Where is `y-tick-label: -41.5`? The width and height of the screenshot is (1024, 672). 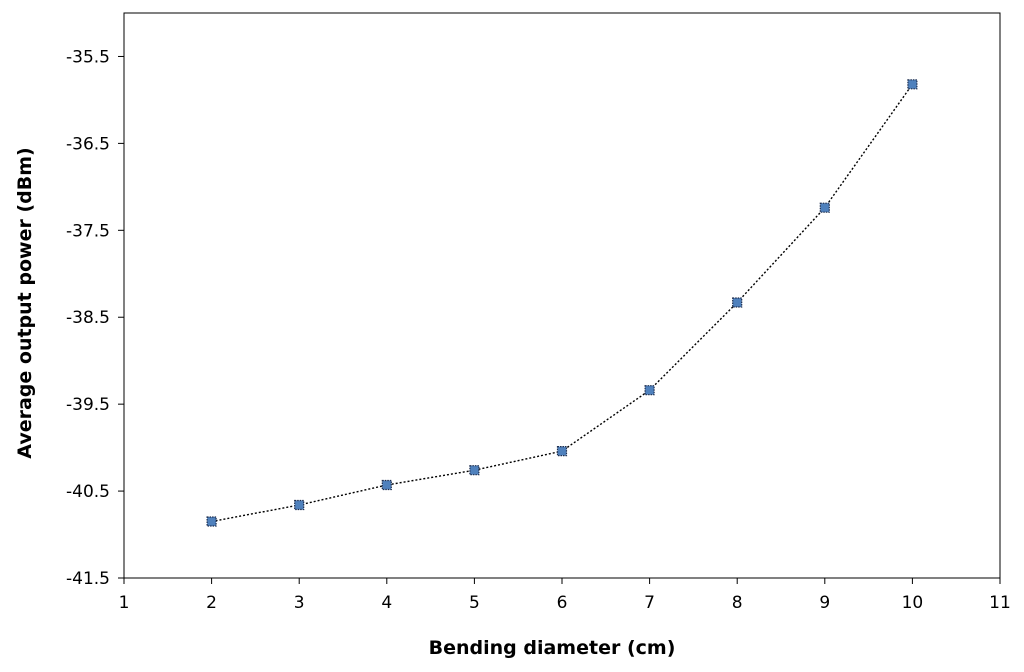 y-tick-label: -41.5 is located at coordinates (88, 579).